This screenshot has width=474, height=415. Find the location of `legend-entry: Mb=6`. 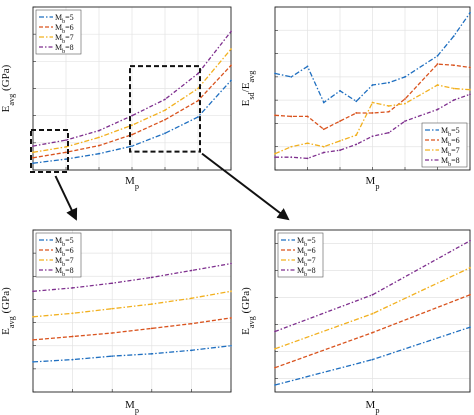

legend-entry: Mb=6 is located at coordinates (64, 29).